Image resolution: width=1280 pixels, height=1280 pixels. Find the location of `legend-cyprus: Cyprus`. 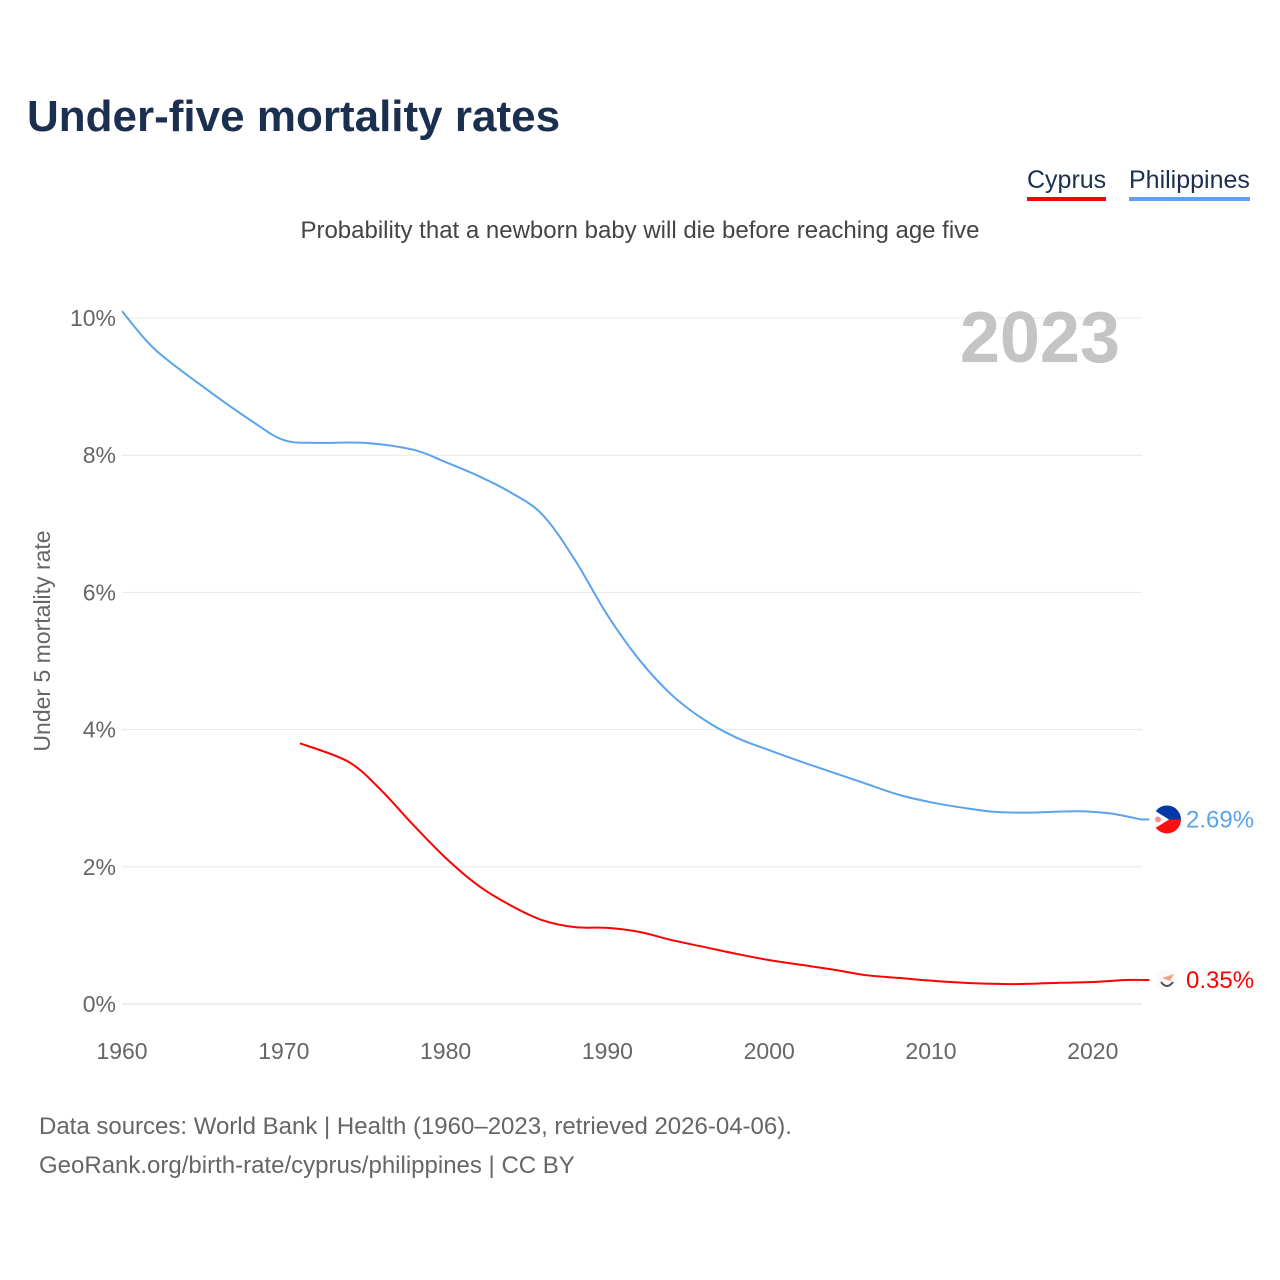

legend-cyprus: Cyprus is located at coordinates (1067, 183).